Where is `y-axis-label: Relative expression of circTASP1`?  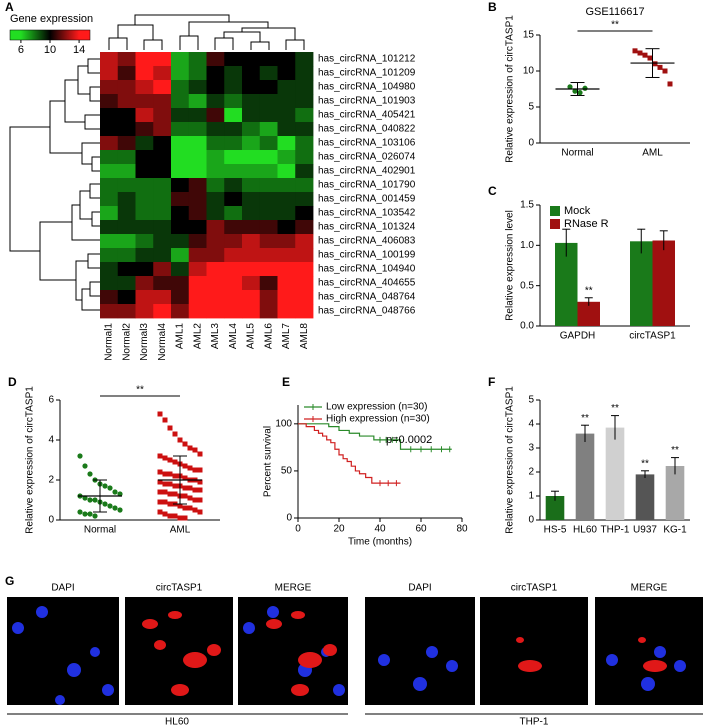 y-axis-label: Relative expression of circTASP1 is located at coordinates (30, 460).